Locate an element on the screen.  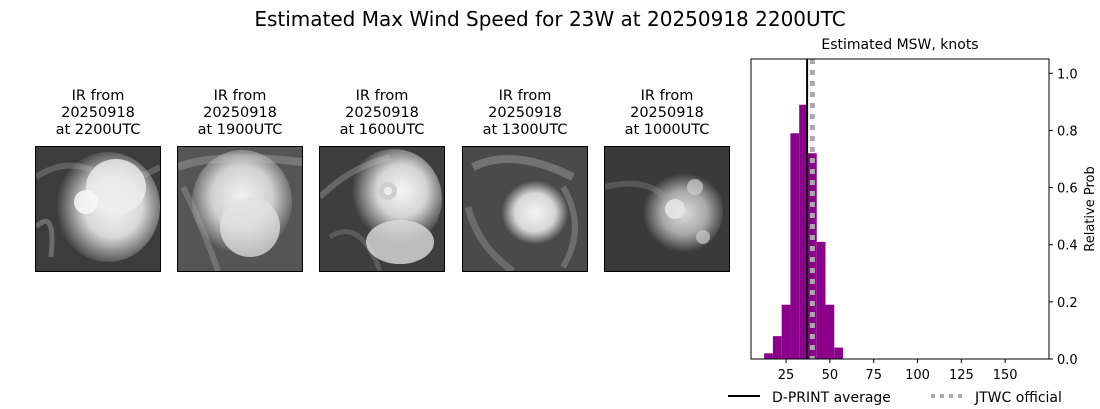
x-tick-label: 75 is located at coordinates (873, 375).